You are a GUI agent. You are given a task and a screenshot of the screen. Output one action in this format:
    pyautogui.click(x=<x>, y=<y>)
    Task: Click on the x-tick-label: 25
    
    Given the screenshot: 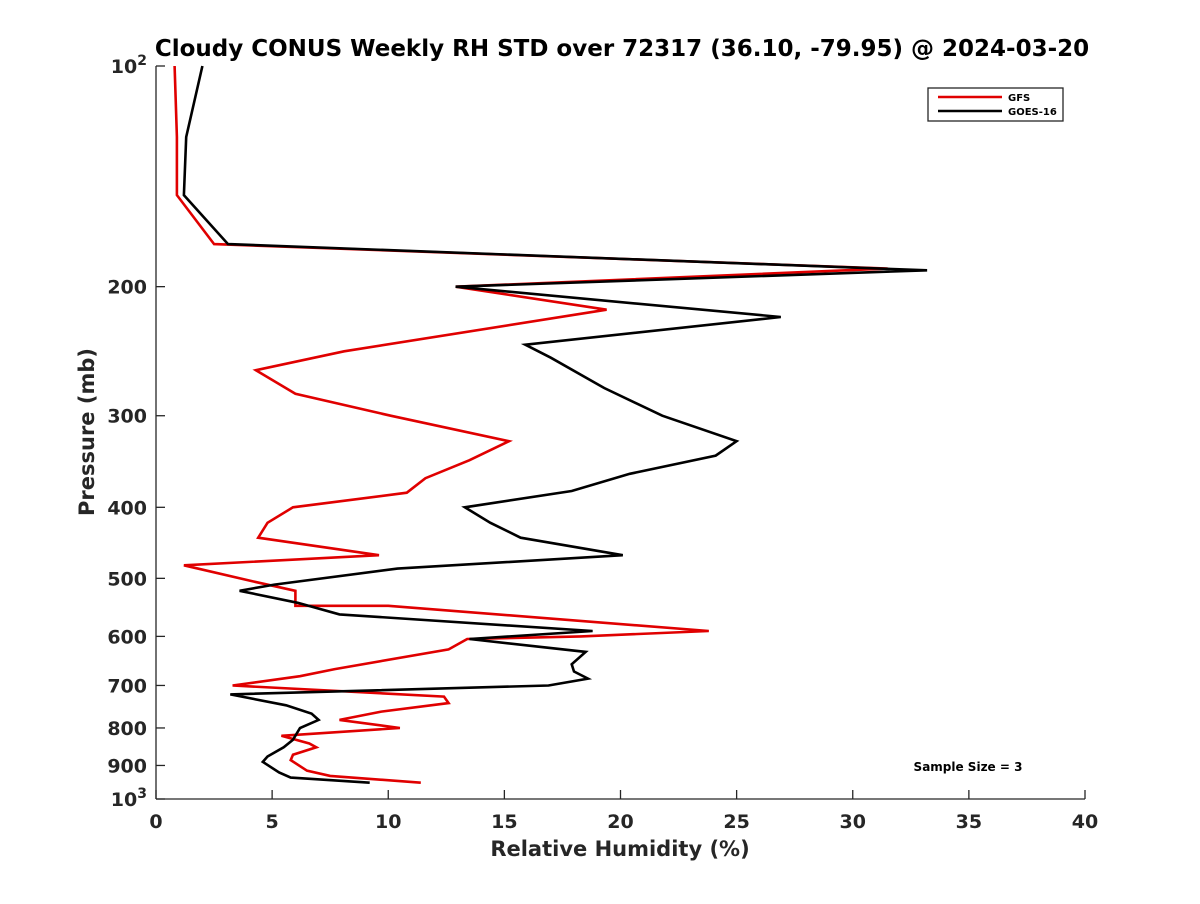 What is the action you would take?
    pyautogui.click(x=736, y=822)
    